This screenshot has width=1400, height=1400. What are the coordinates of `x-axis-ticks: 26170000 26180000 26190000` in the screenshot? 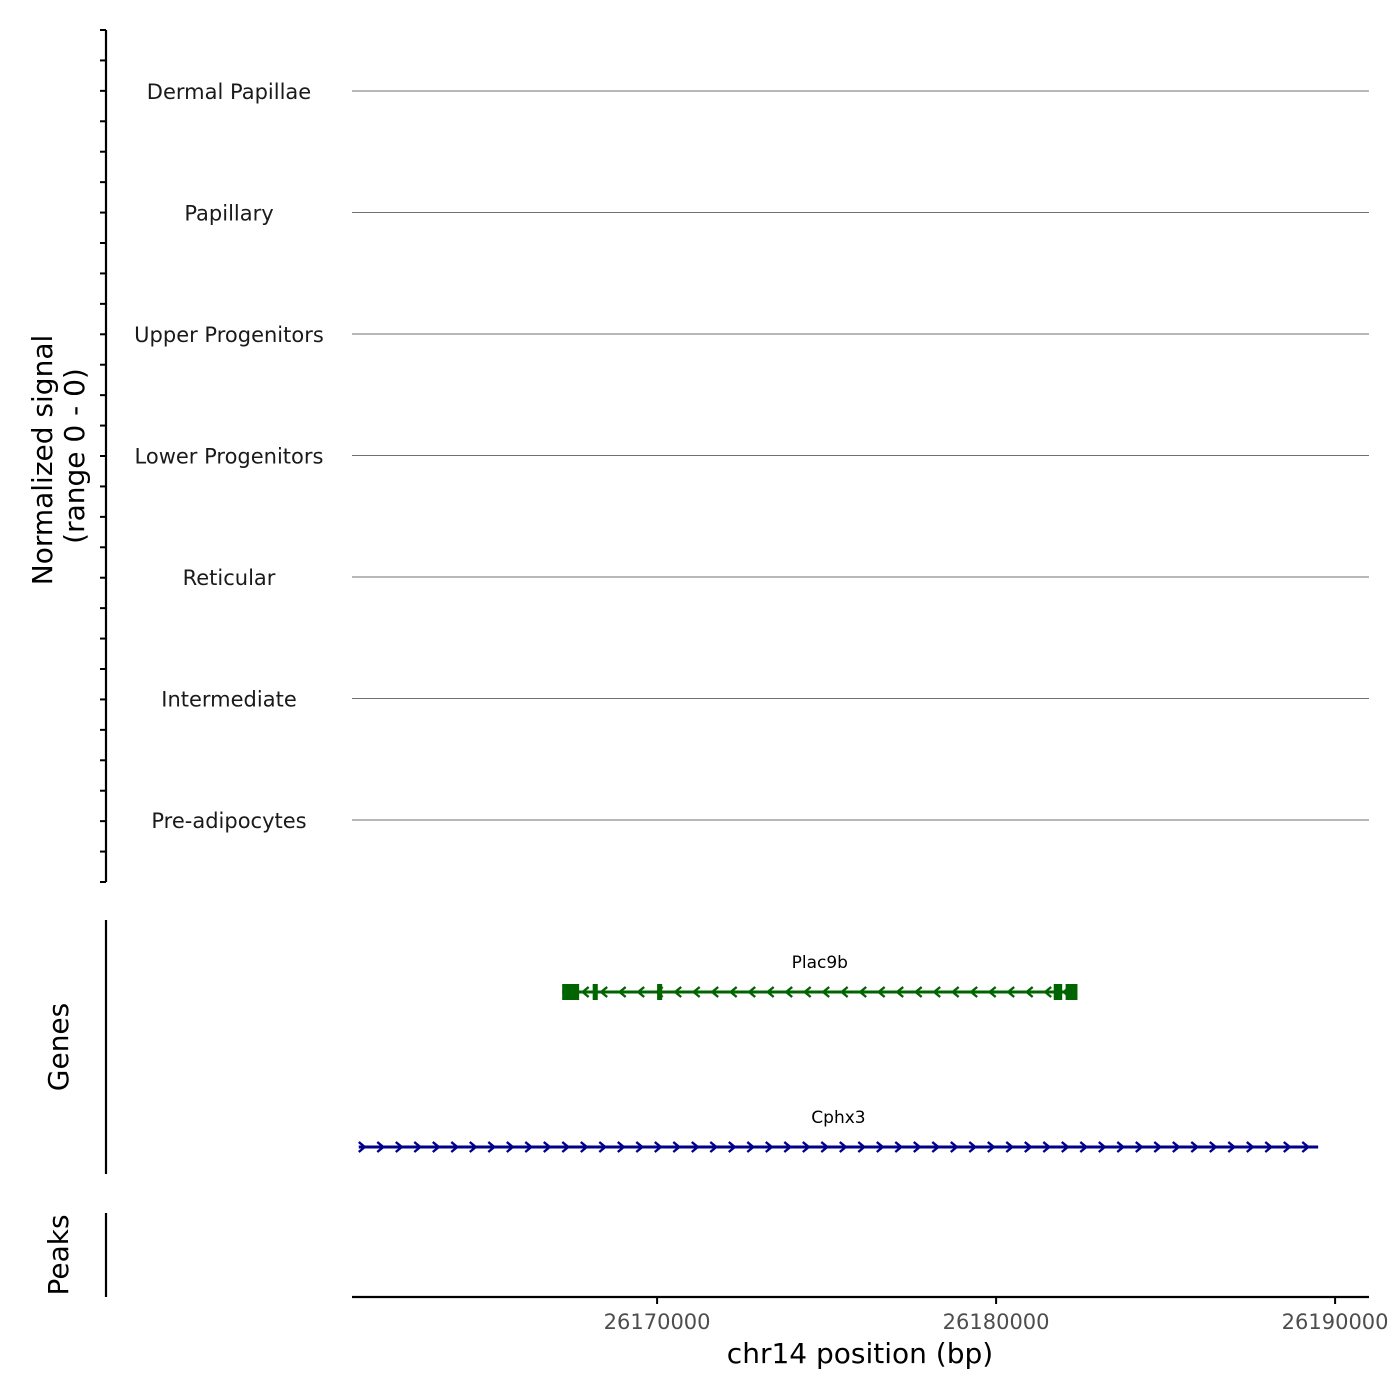 It's located at (996, 1315).